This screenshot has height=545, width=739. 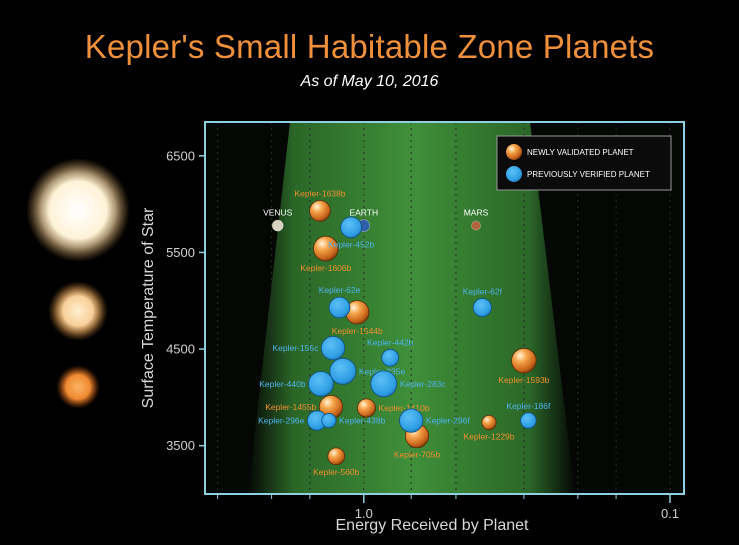 What do you see at coordinates (364, 513) in the screenshot?
I see `x-tick-label: 1.0` at bounding box center [364, 513].